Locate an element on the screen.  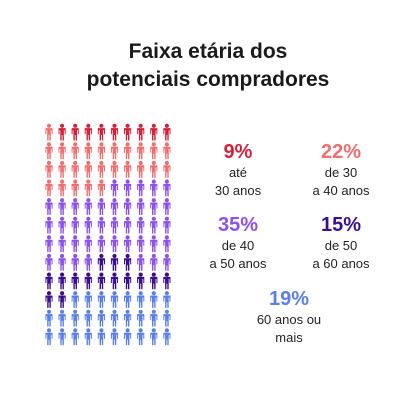
stat-30-40-label-line1: de 30 is located at coordinates (341, 172).